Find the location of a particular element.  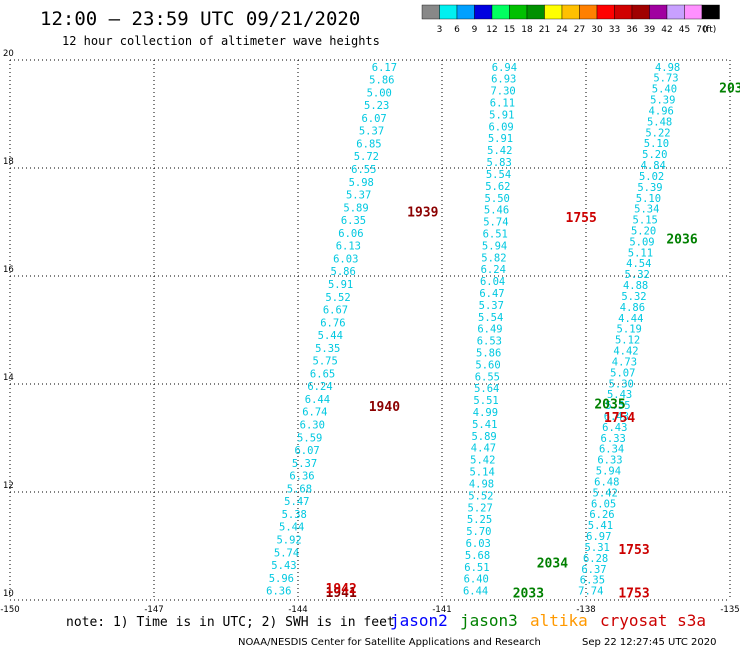

scale-label: 33 is located at coordinates (614, 30).